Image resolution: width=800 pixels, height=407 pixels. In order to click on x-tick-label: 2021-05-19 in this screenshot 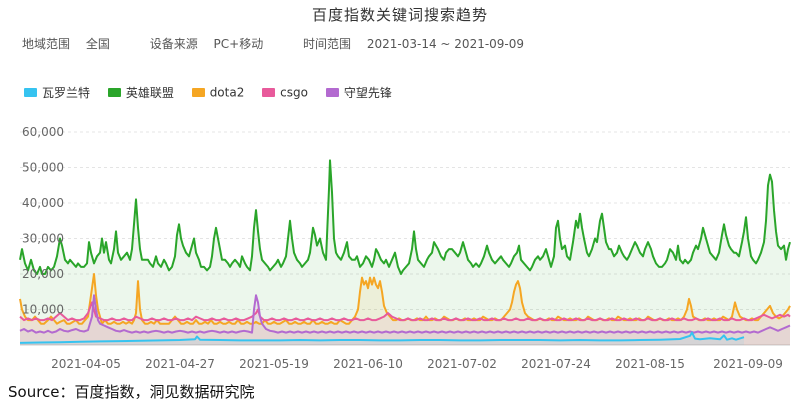, I will do `click(274, 364)`.